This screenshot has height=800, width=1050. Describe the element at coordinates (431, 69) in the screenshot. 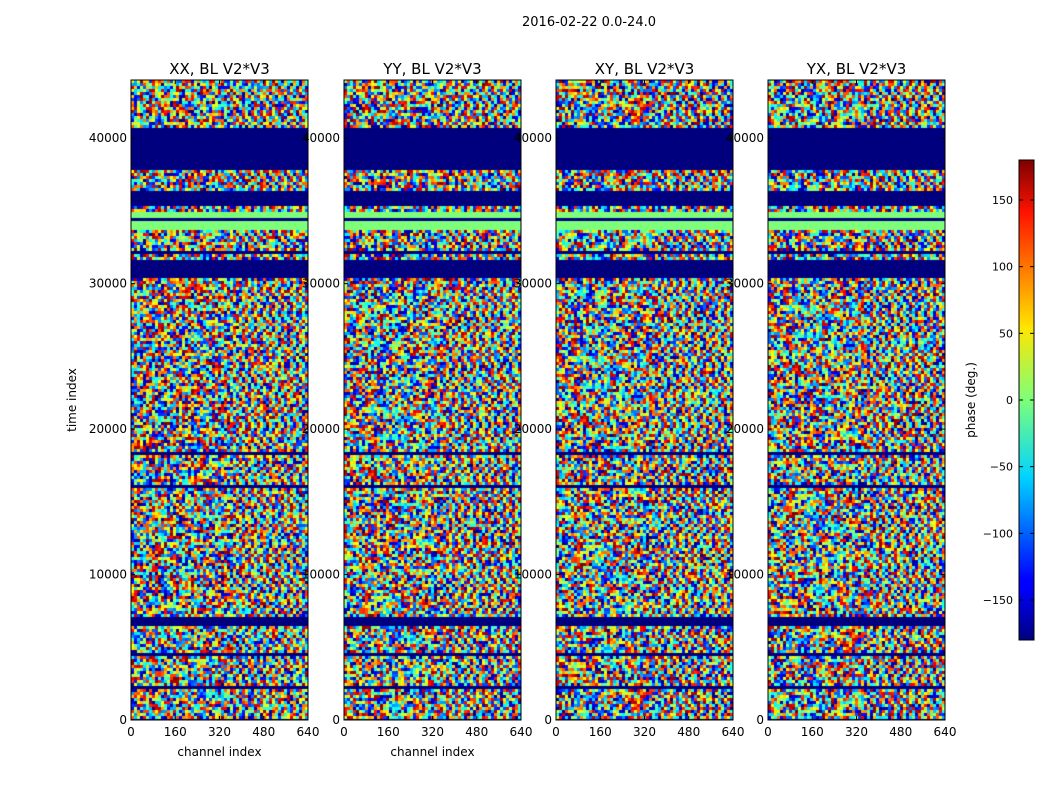

I see `panel-title-1: YY, BL V2*V3` at that location.